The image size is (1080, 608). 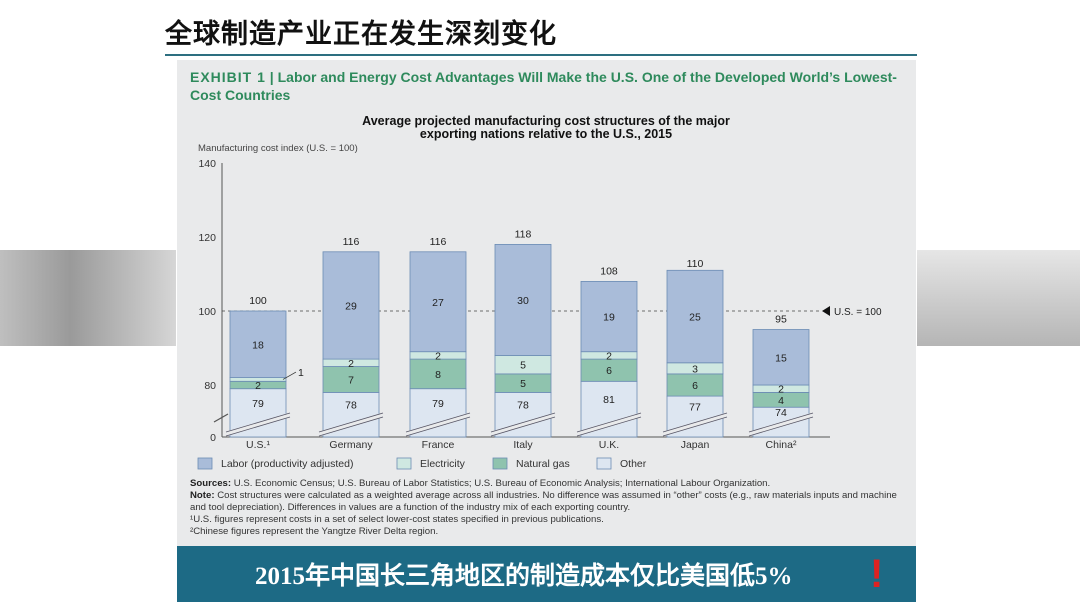 I want to click on legend-label: Labor (productivity adjusted), so click(x=287, y=464).